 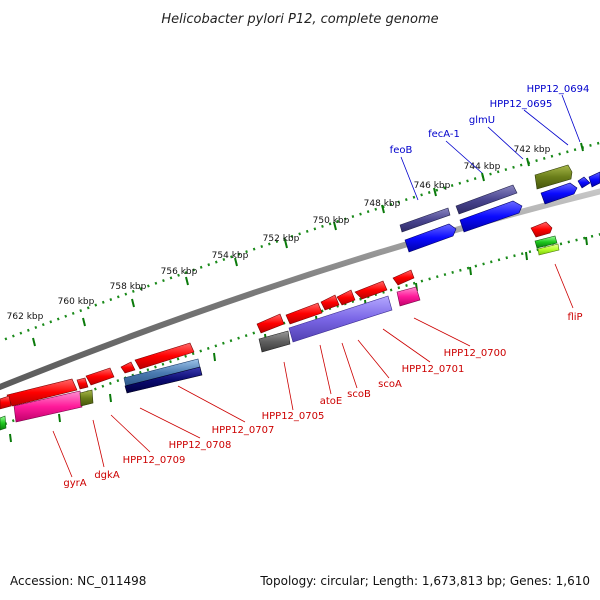 I want to click on kbp-label: 742 kbp, so click(x=532, y=150).